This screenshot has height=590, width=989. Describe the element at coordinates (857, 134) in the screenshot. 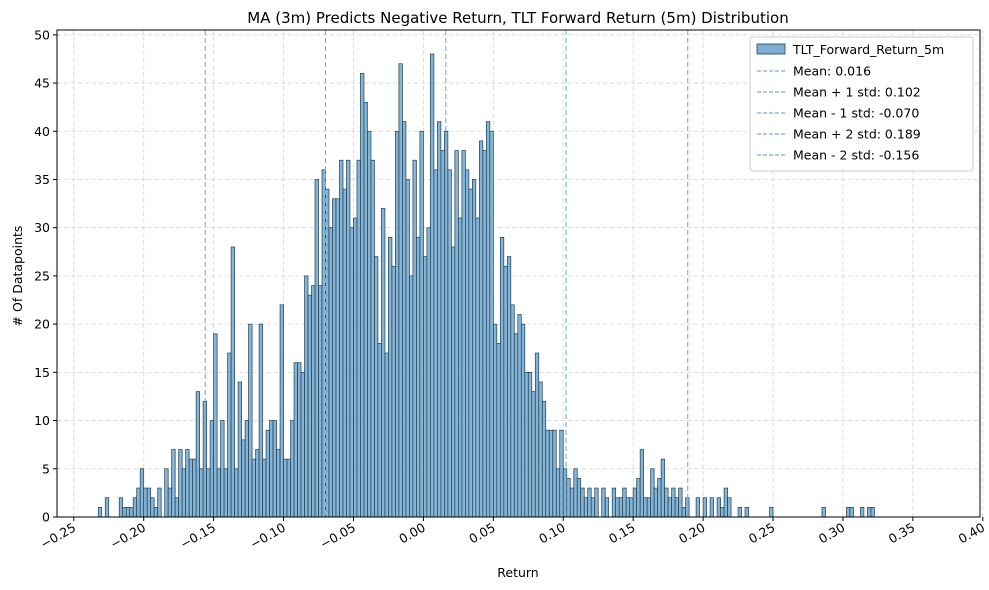

I see `legend-label-mean-plus-2std: Mean + 2 std: 0.189` at that location.